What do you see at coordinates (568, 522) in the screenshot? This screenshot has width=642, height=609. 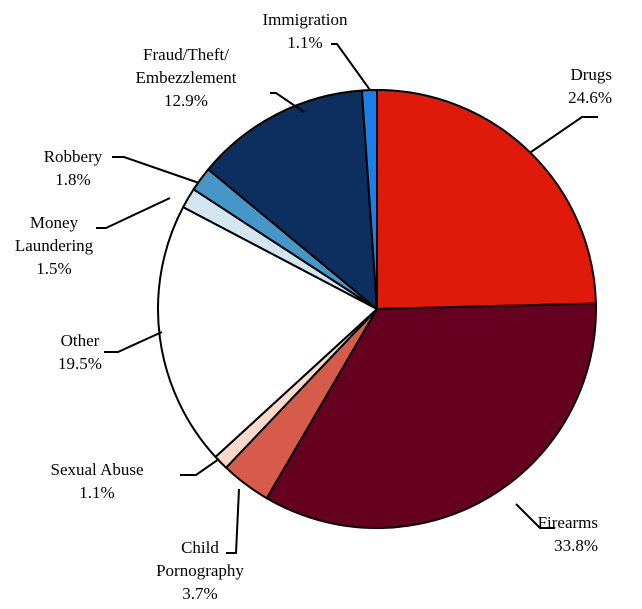 I see `slice-category-label: Firearms` at bounding box center [568, 522].